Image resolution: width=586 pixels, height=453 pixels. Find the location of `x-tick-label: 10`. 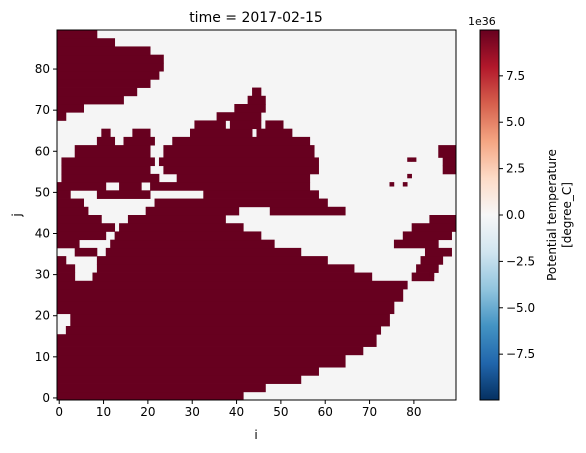

x-tick-label: 10 is located at coordinates (103, 412).